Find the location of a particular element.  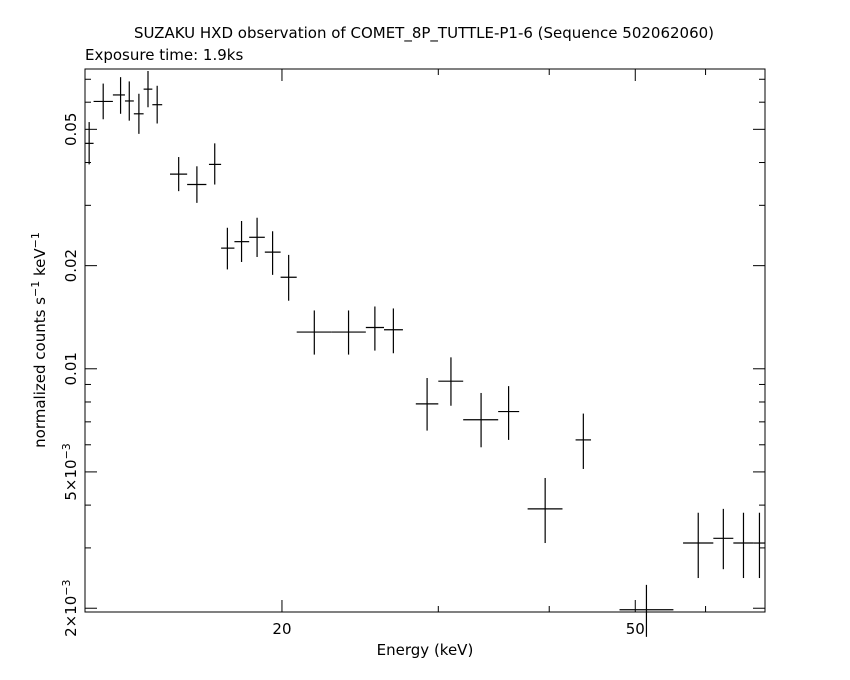

x-tick-label: 20 is located at coordinates (281, 629).